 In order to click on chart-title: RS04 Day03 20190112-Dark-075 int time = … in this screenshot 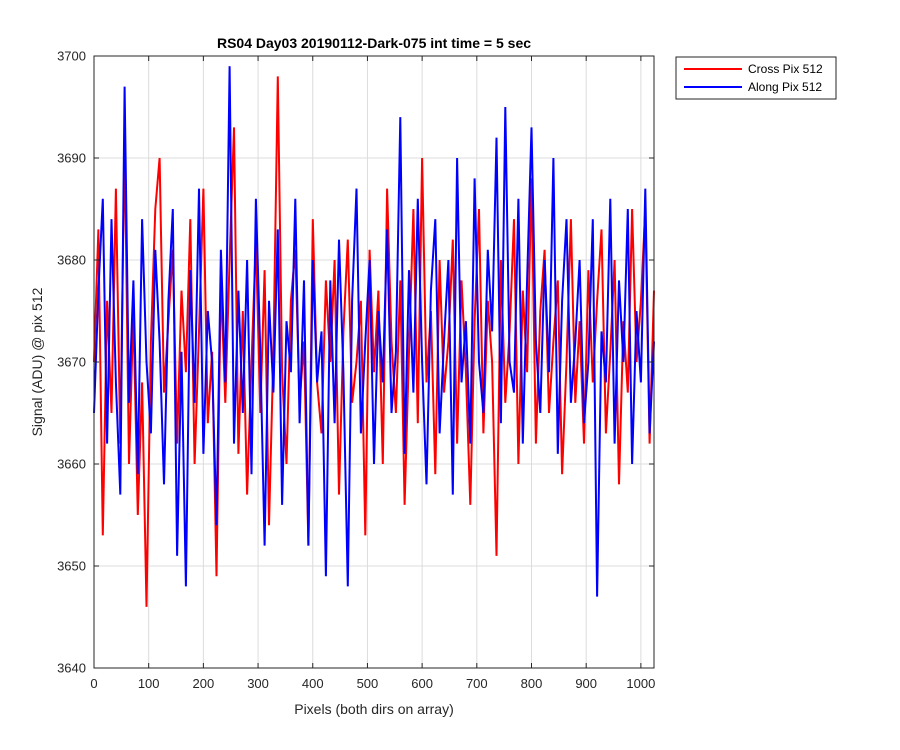, I will do `click(374, 43)`.